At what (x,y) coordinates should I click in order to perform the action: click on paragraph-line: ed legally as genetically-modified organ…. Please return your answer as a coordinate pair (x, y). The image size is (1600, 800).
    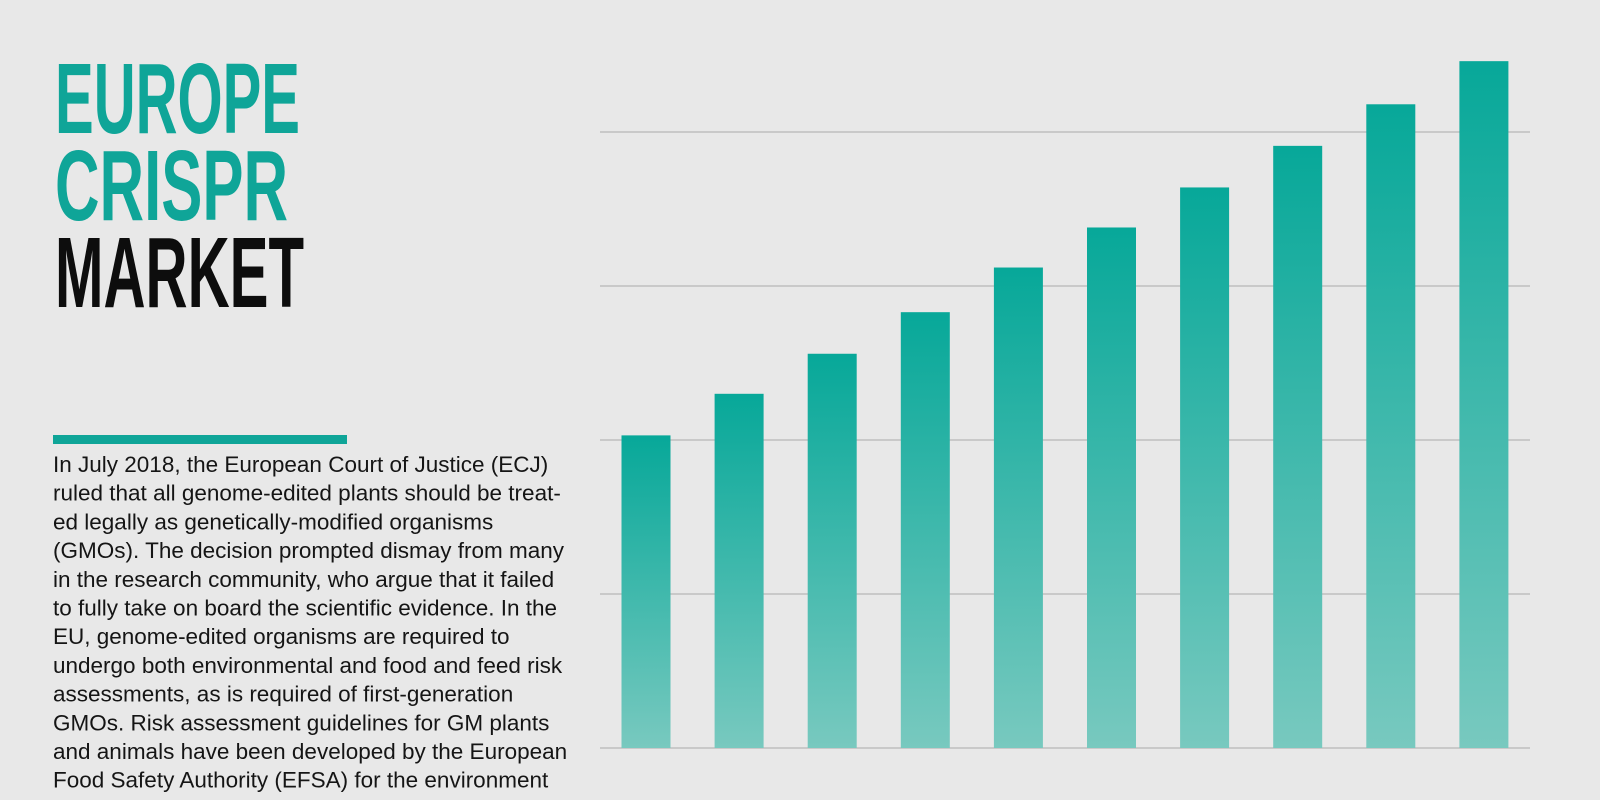
    Looking at the image, I should click on (273, 521).